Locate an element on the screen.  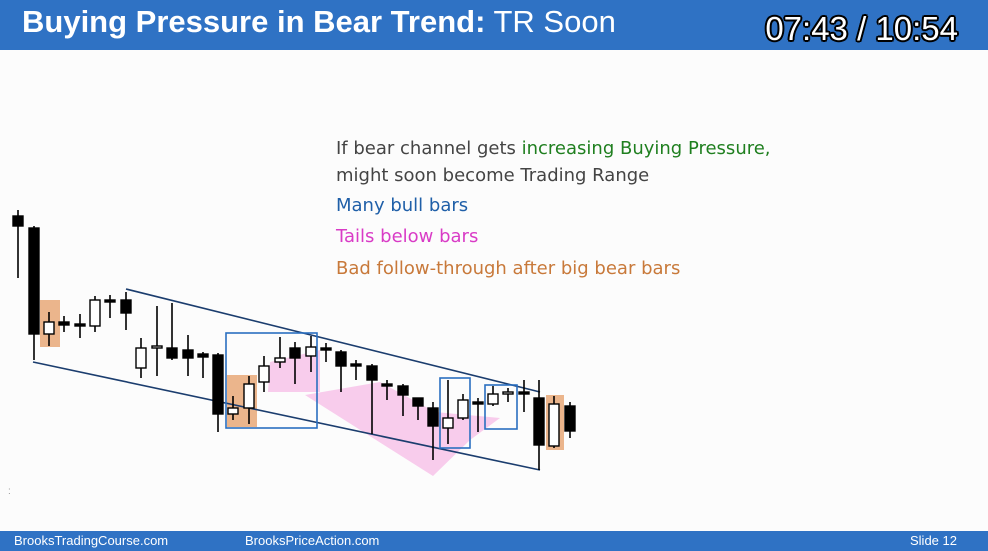
footer-course-site: BrooksTradingCourse.com is located at coordinates (91, 540).